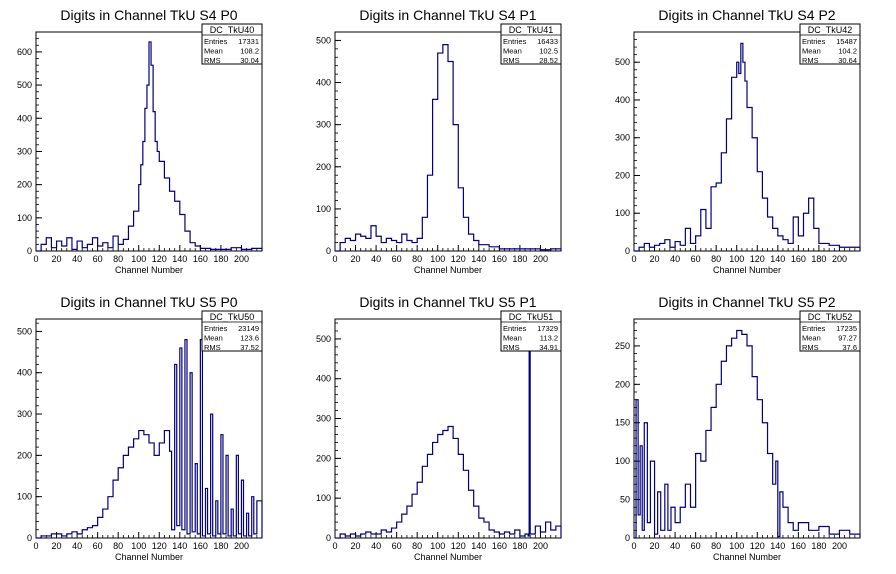 This screenshot has width=896, height=574. I want to click on x-tick-label: 20, so click(356, 546).